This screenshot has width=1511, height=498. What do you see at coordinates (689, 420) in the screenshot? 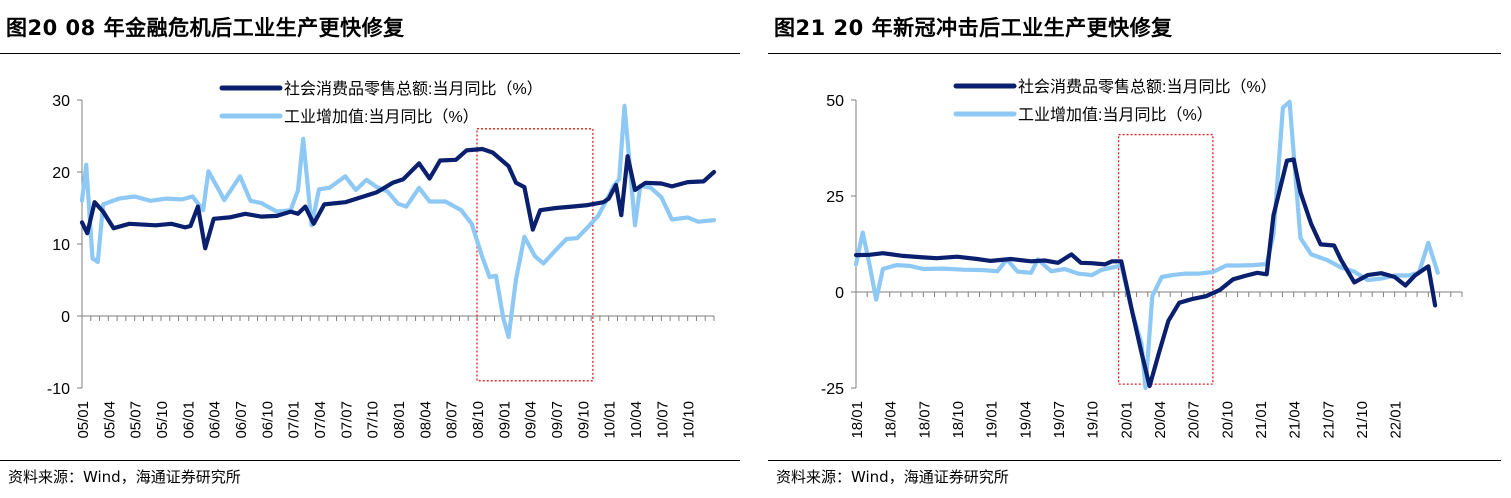
I see `x-tick-label: 10/10` at bounding box center [689, 420].